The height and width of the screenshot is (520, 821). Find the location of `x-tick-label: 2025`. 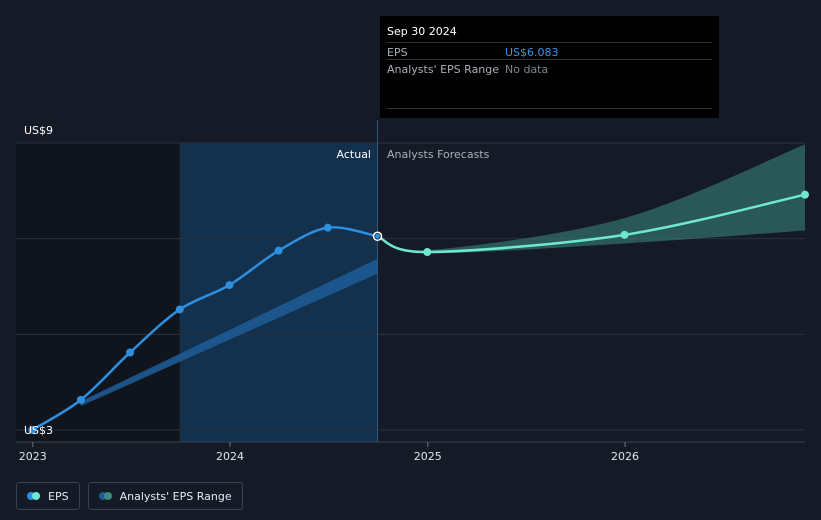

x-tick-label: 2025 is located at coordinates (428, 456).